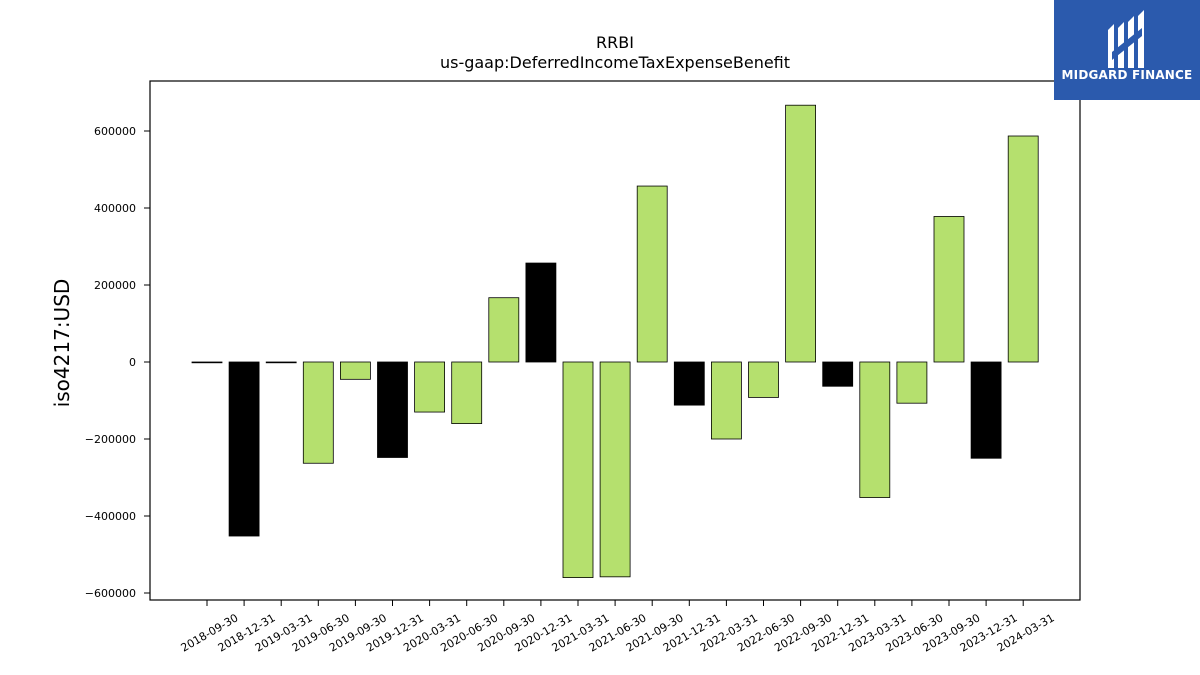  Describe the element at coordinates (615, 62) in the screenshot. I see `chart-subtitle: us-gaap:DeferredIncomeTaxExpenseBenefit` at that location.